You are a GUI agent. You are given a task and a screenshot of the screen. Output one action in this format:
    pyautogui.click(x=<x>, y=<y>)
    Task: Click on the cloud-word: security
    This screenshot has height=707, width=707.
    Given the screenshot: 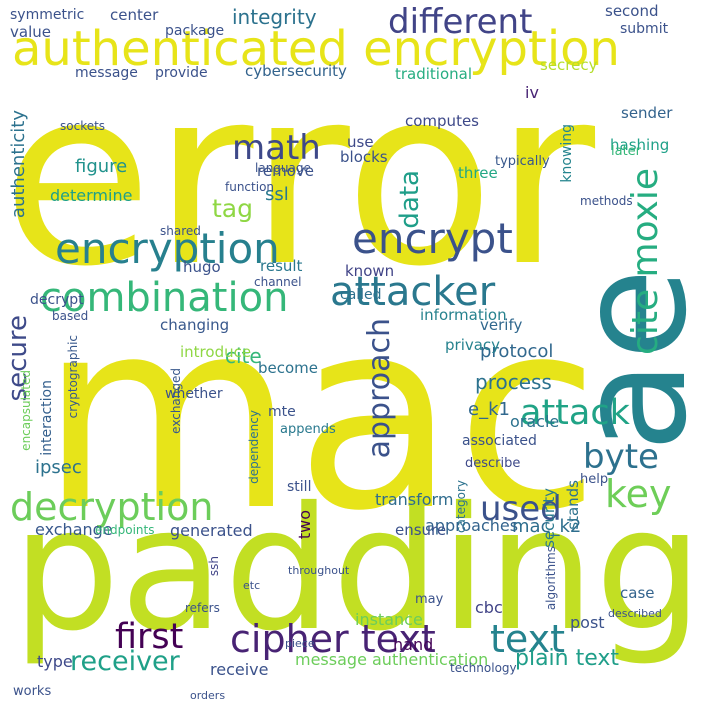 What is the action you would take?
    pyautogui.click(x=549, y=518)
    